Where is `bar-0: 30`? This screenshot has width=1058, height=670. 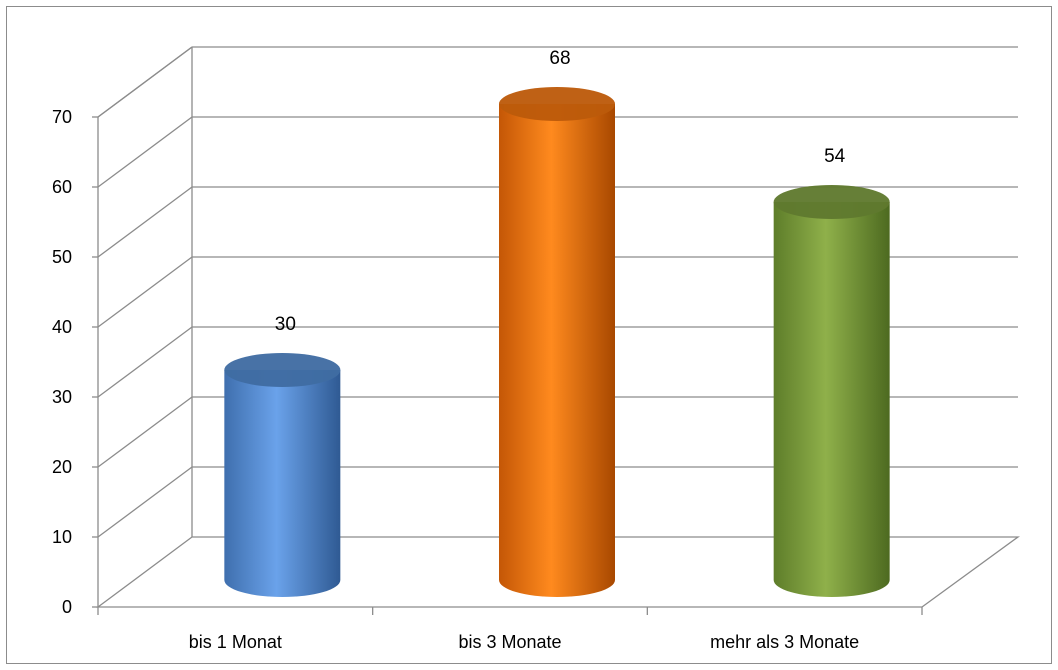 bar-0: 30 is located at coordinates (282, 455).